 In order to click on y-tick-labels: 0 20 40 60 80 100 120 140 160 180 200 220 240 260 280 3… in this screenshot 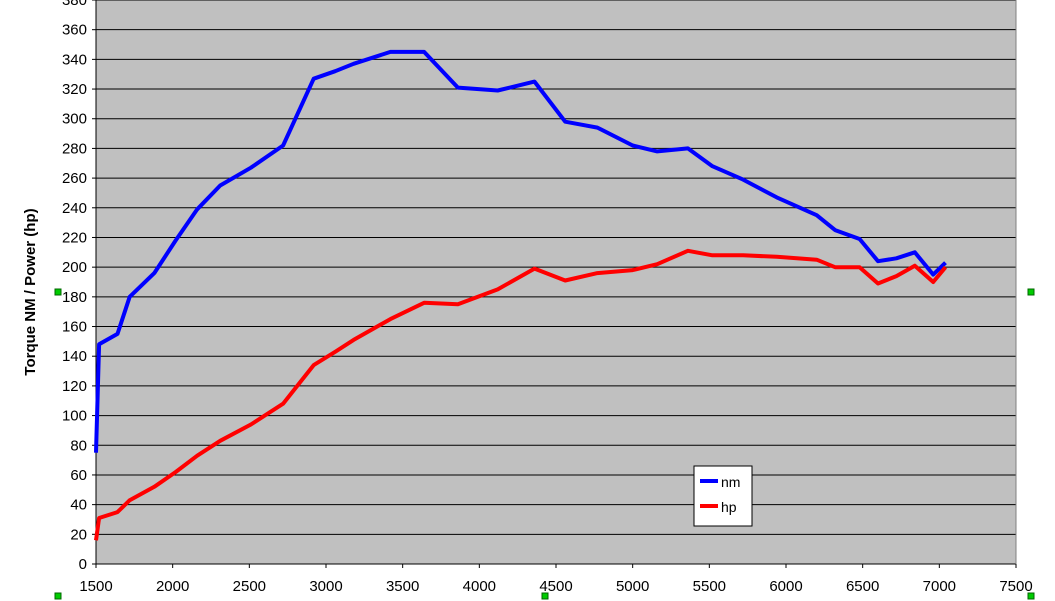, I will do `click(74, 286)`.